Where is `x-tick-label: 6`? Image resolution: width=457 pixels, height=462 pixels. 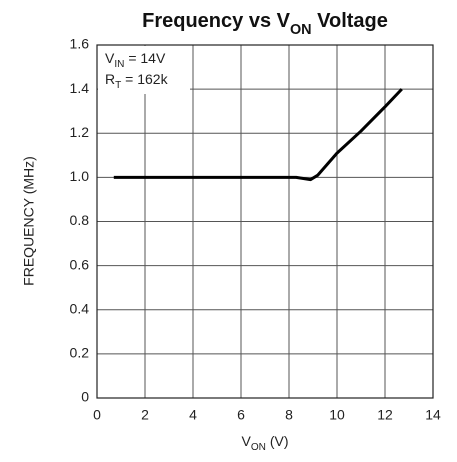
x-tick-label: 6 is located at coordinates (241, 415).